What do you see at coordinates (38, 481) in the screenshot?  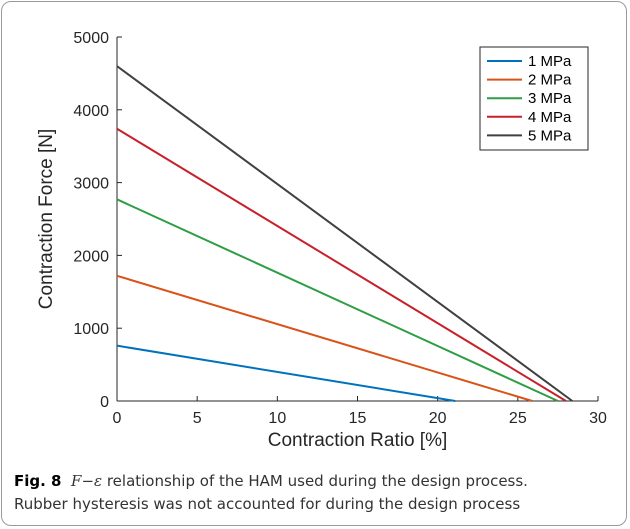 I see `caption-label: Fig. 8` at bounding box center [38, 481].